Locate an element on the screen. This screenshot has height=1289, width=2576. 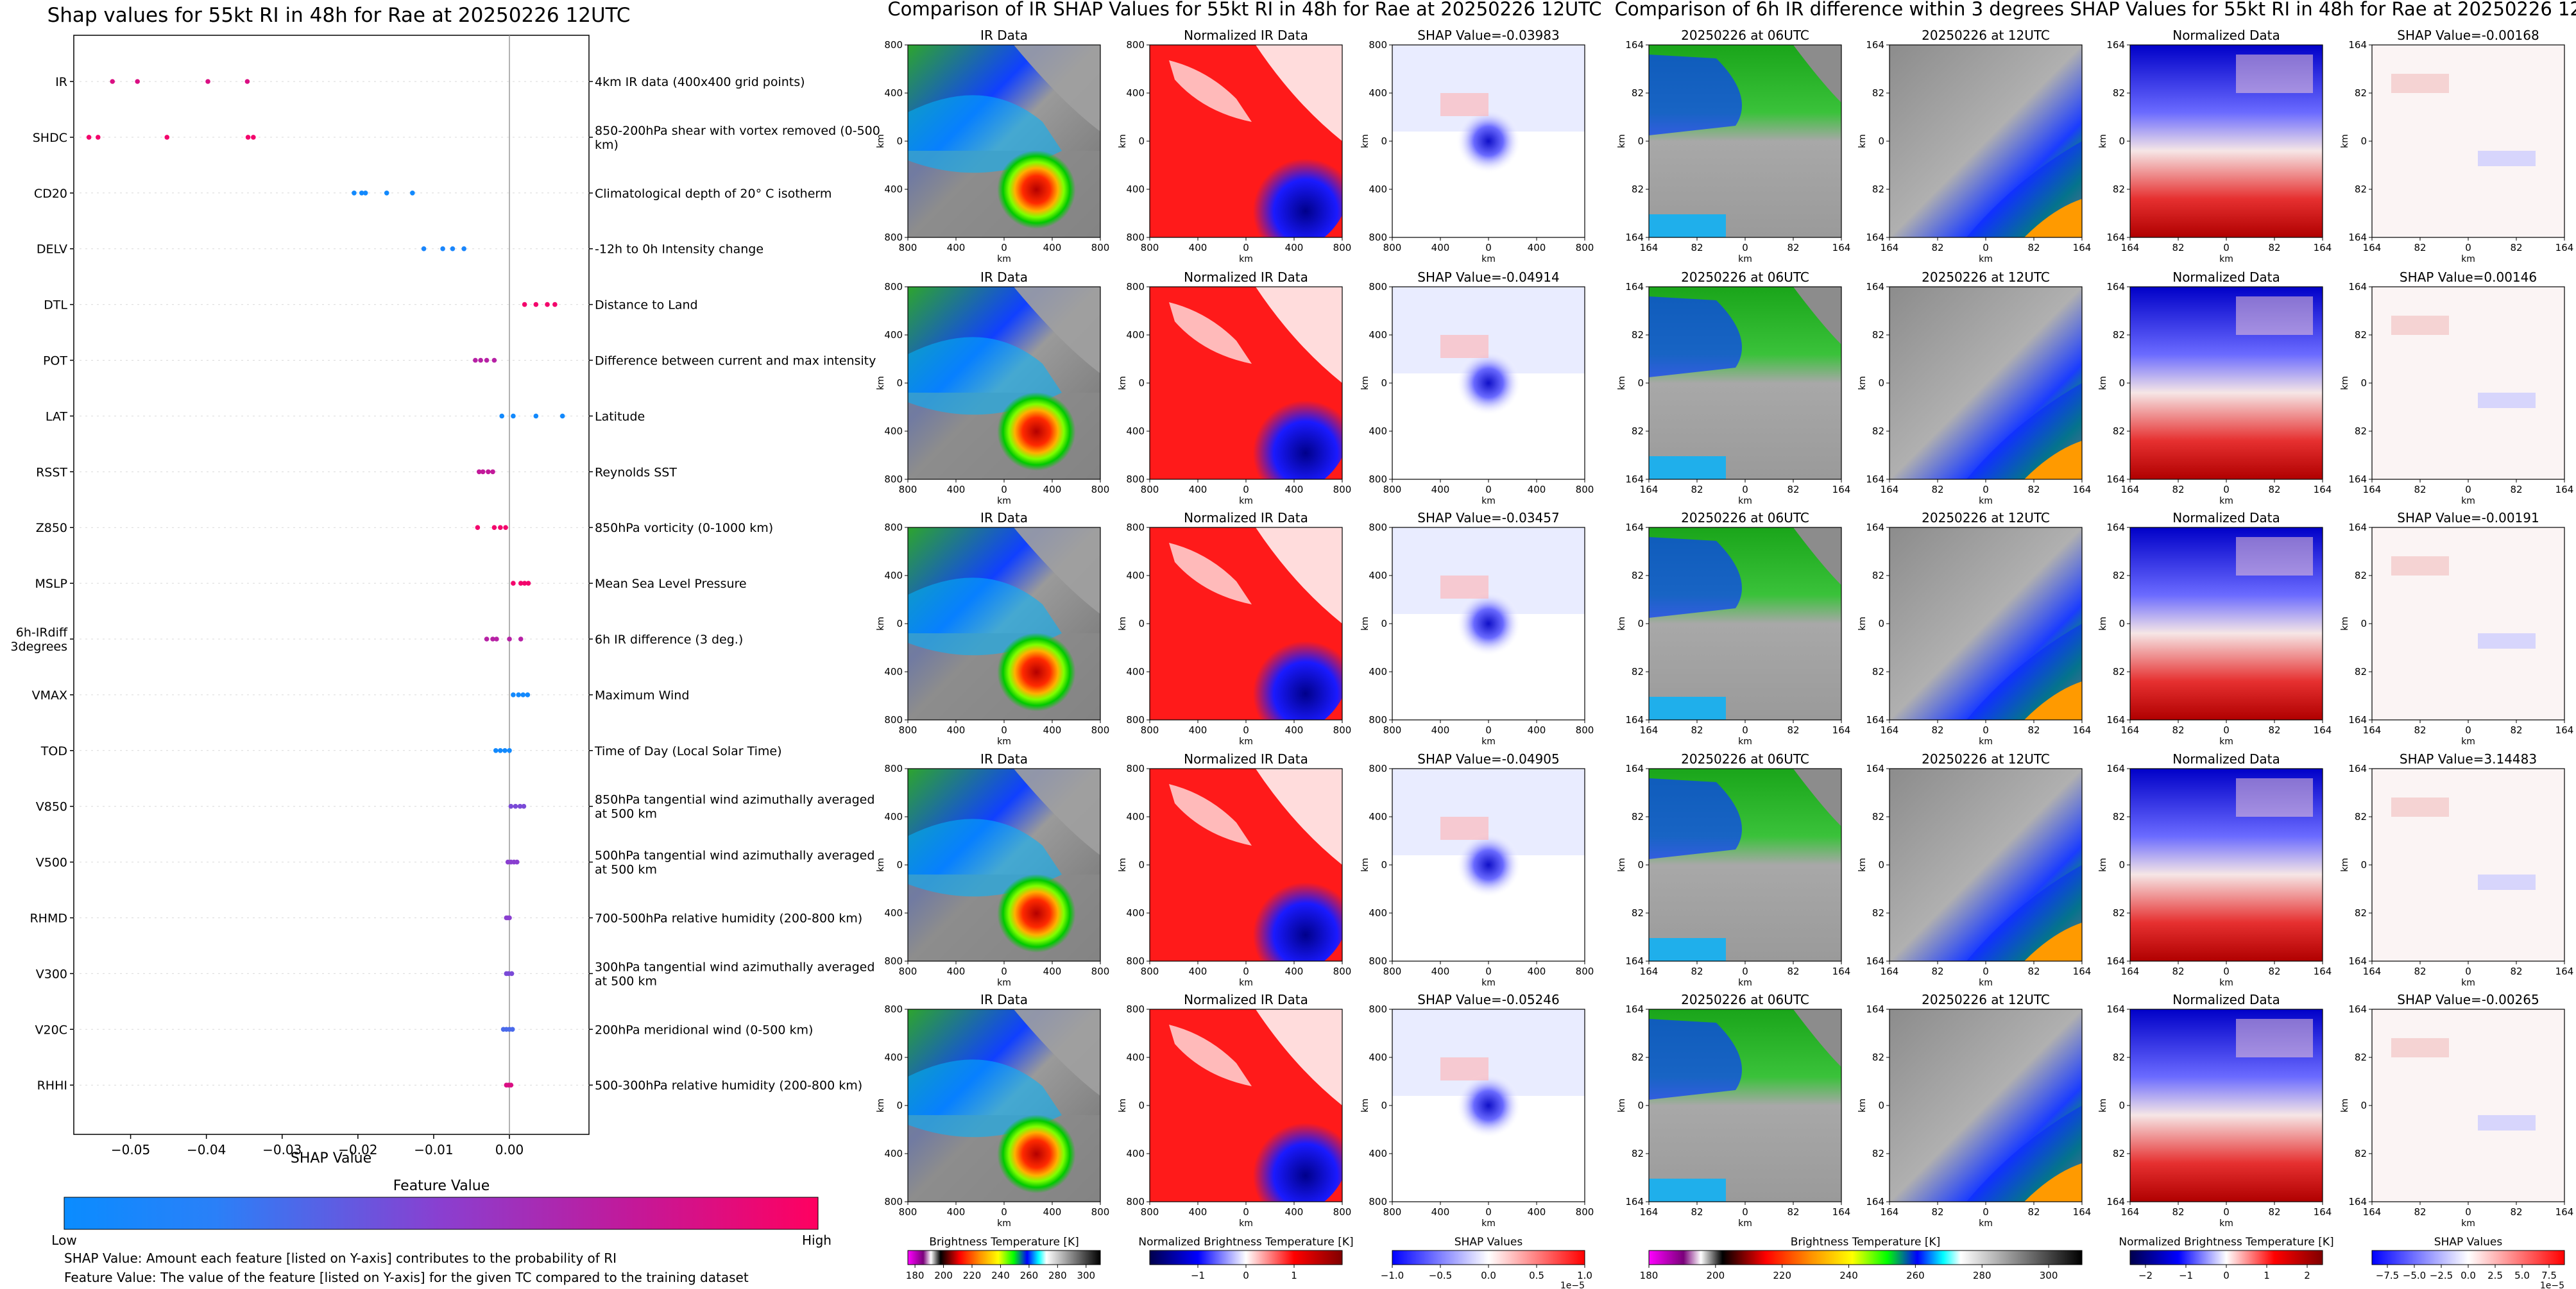
diff-panel-r4-c2-xlabel: km is located at coordinates (2226, 1223).